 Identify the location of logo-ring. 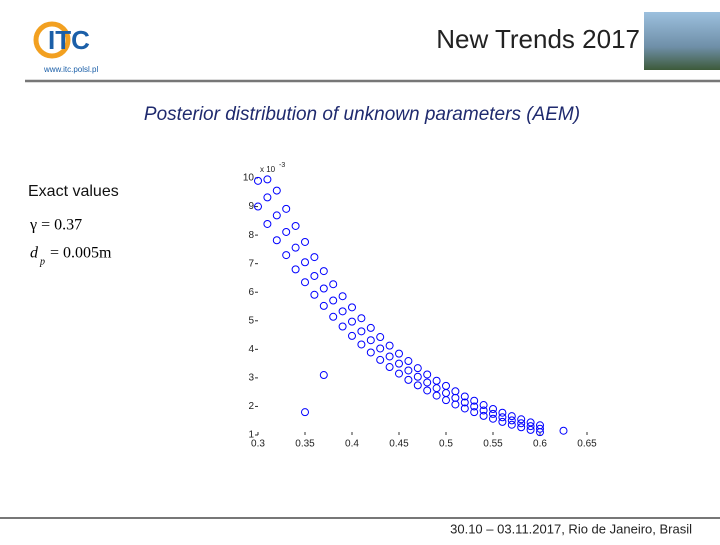
(52, 40).